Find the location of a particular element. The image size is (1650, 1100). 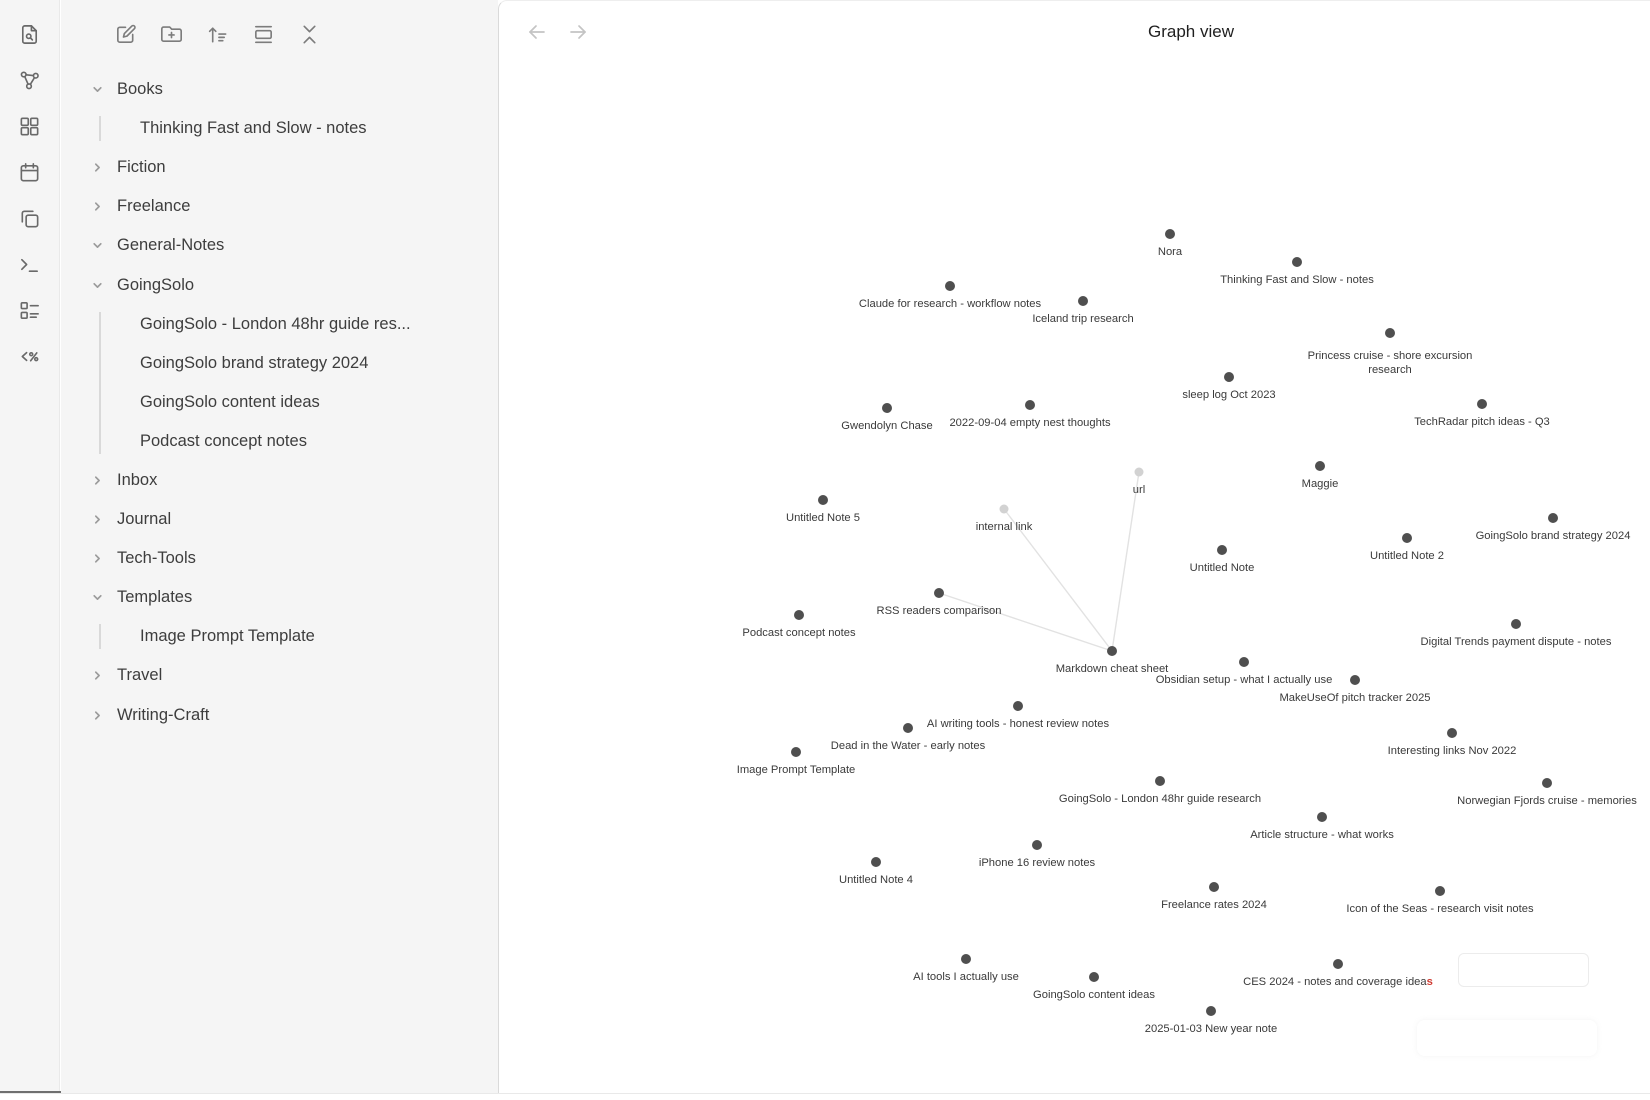

forward-arrow-icon is located at coordinates (578, 32).